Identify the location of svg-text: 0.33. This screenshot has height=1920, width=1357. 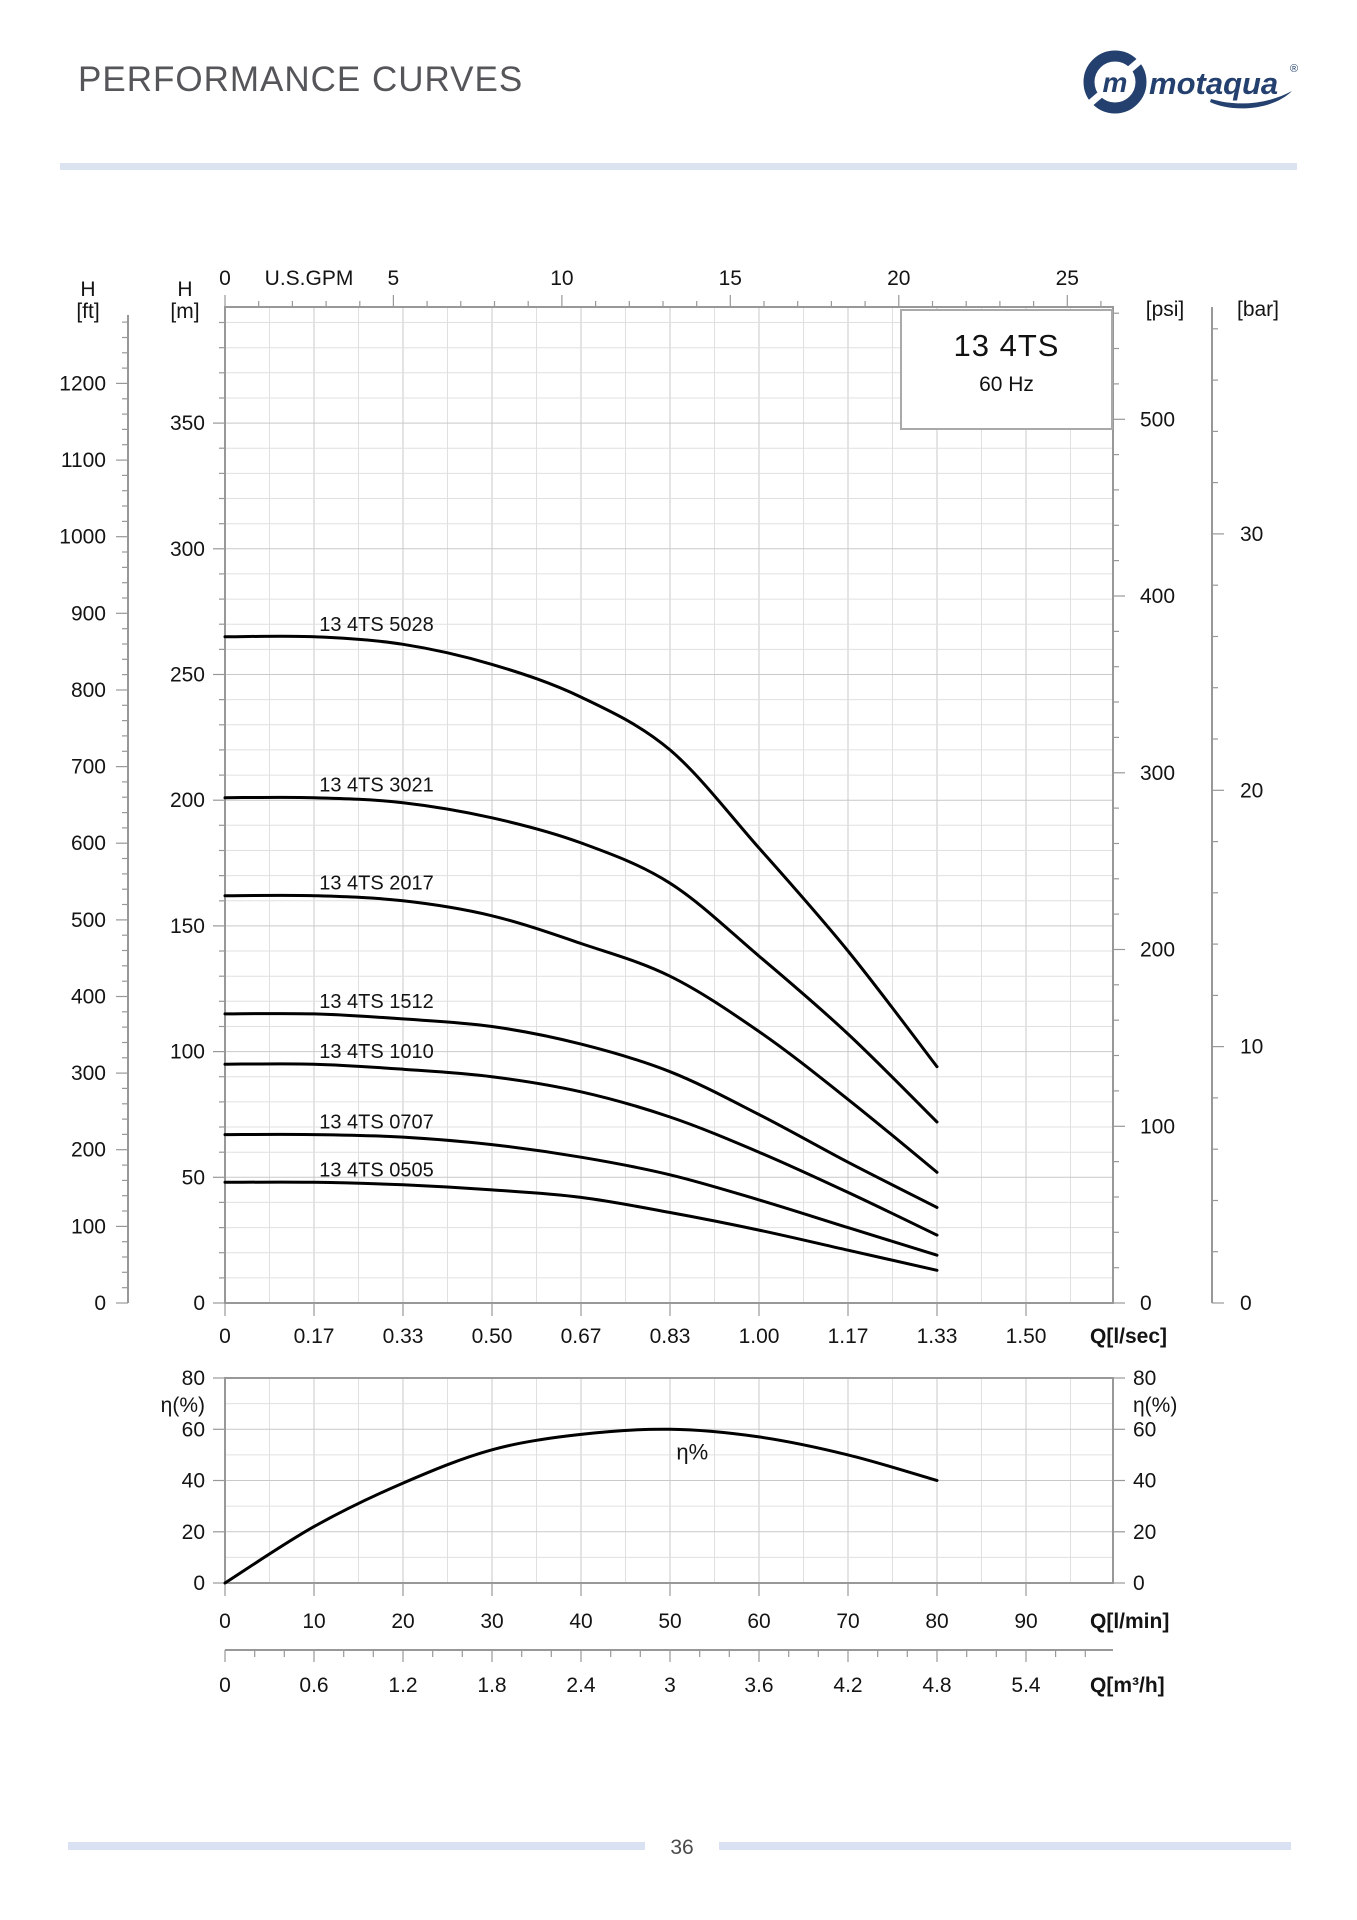
(403, 1336).